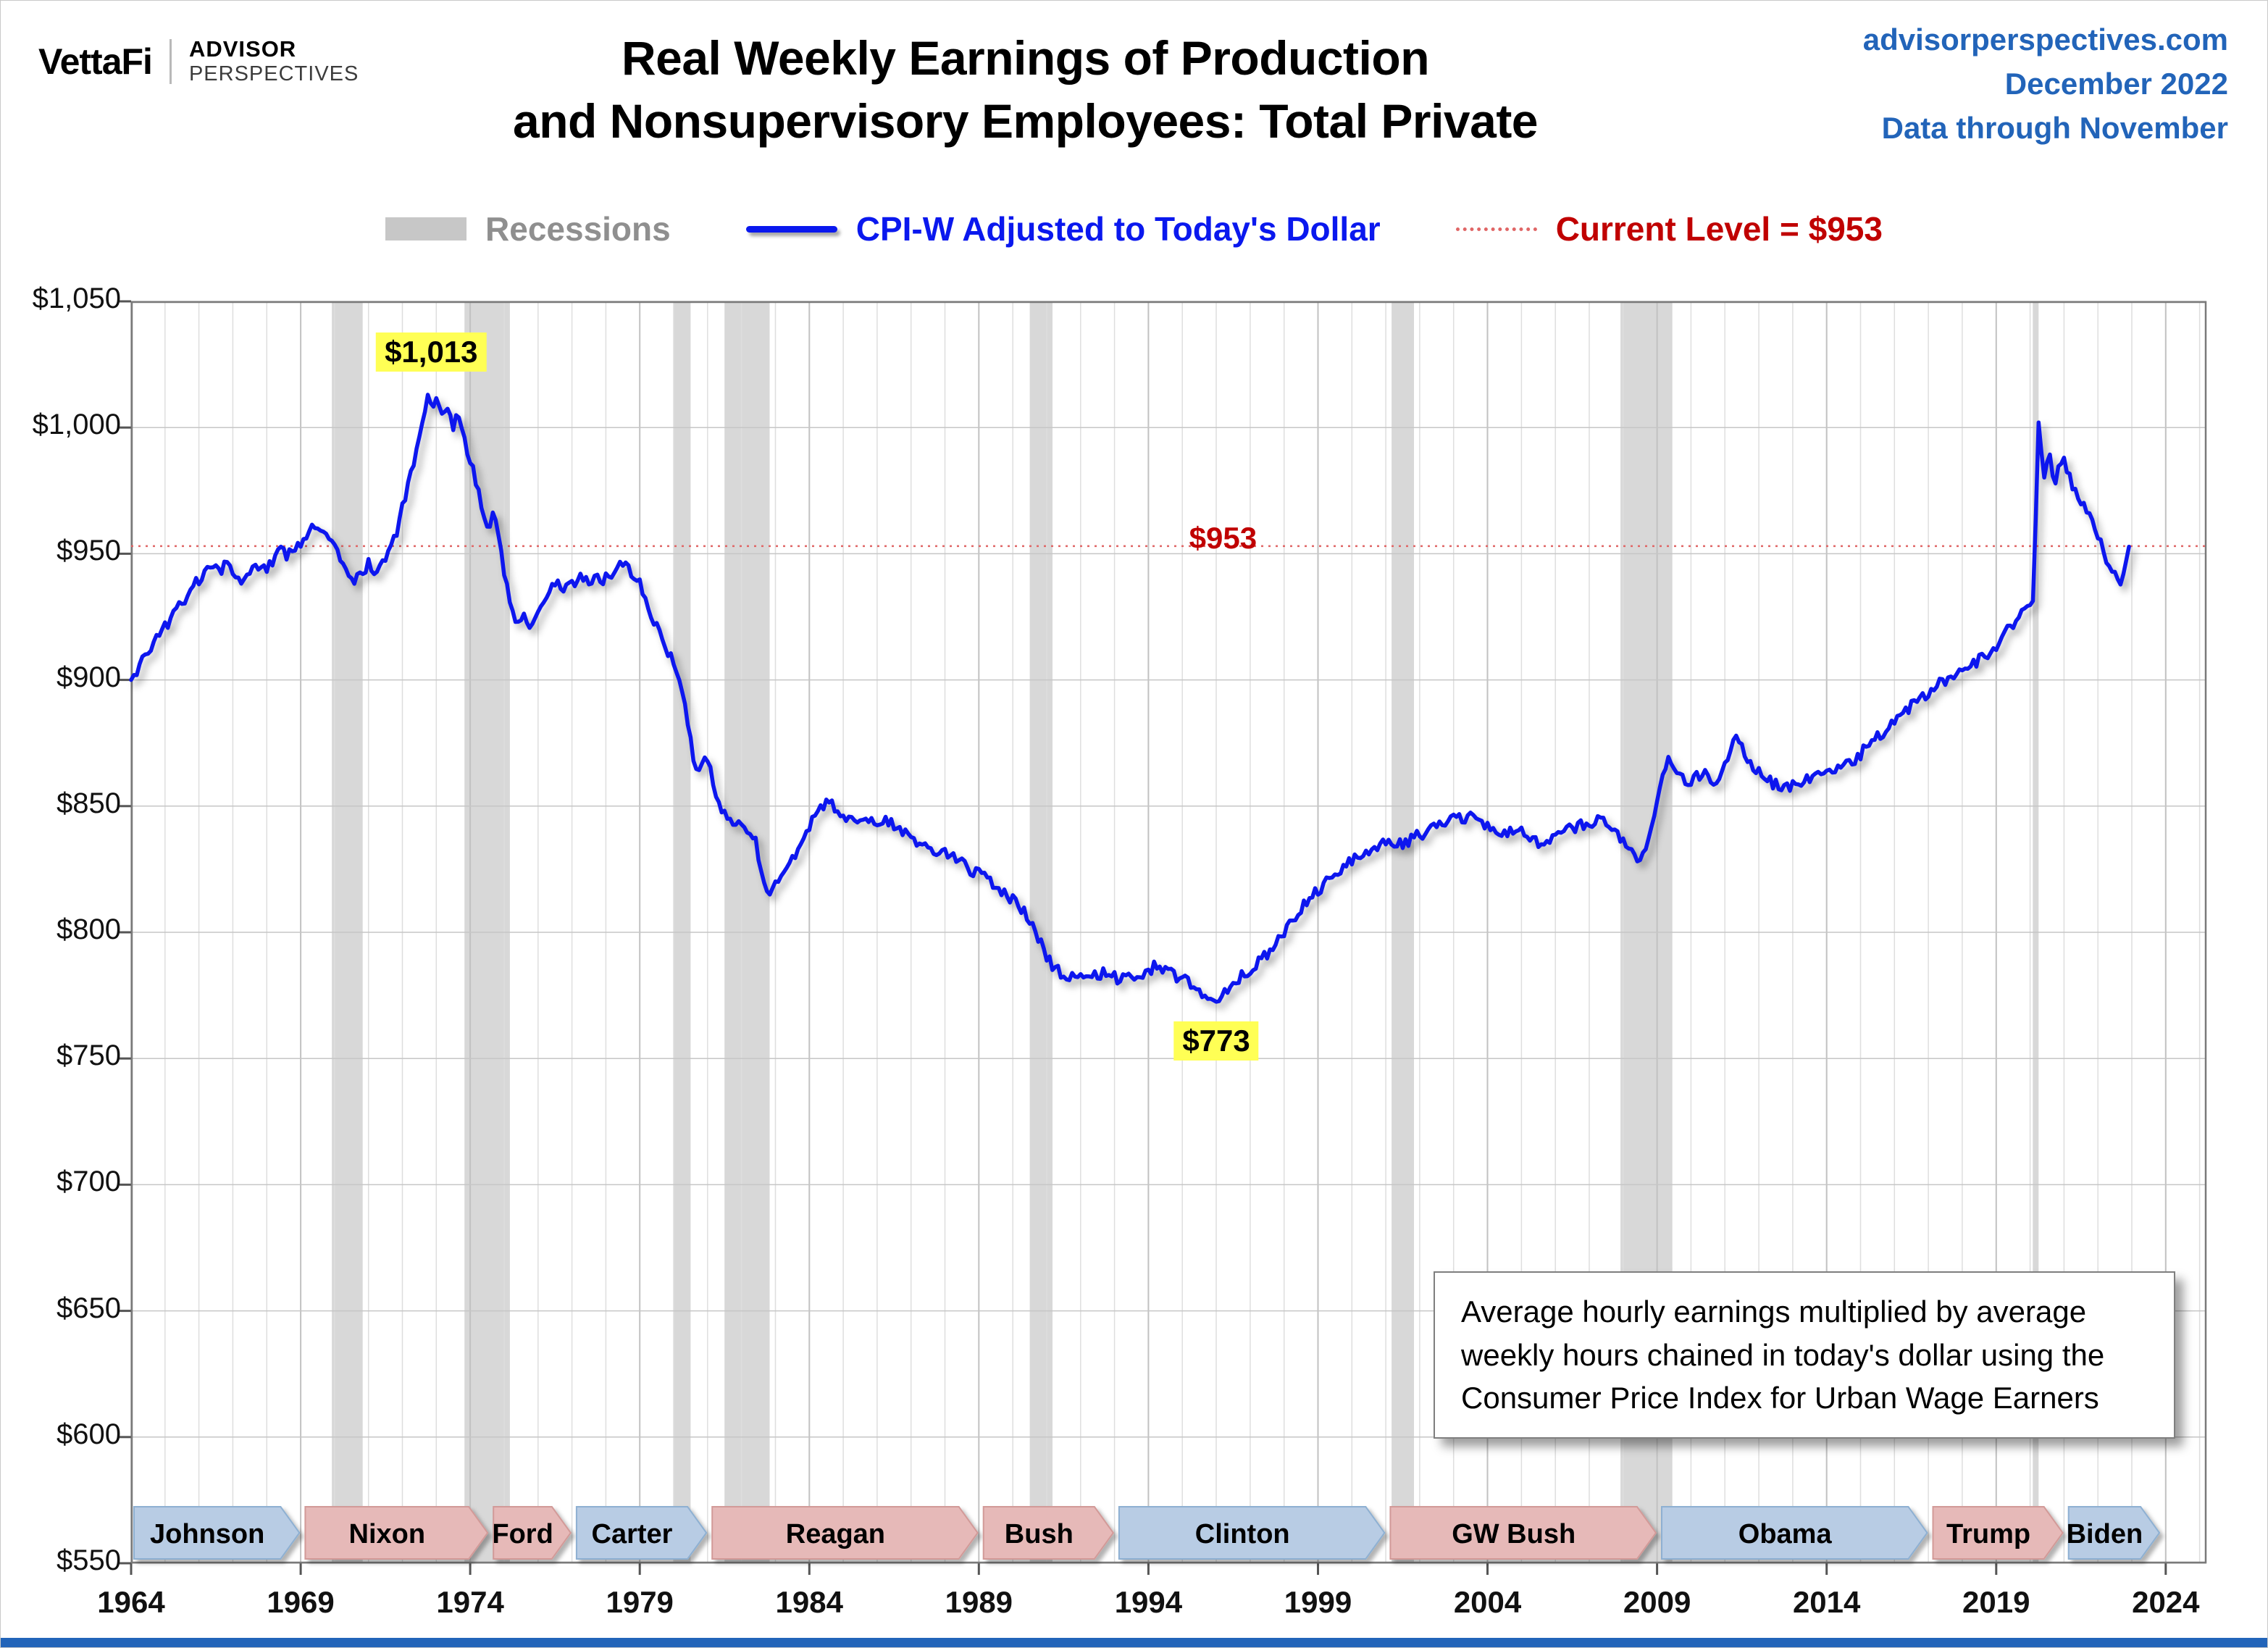 The image size is (2268, 1648). I want to click on peak-annotation: $1,013, so click(431, 352).